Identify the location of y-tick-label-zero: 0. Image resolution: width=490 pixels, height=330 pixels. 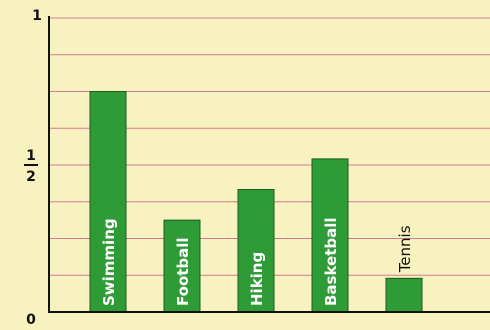
(31, 320).